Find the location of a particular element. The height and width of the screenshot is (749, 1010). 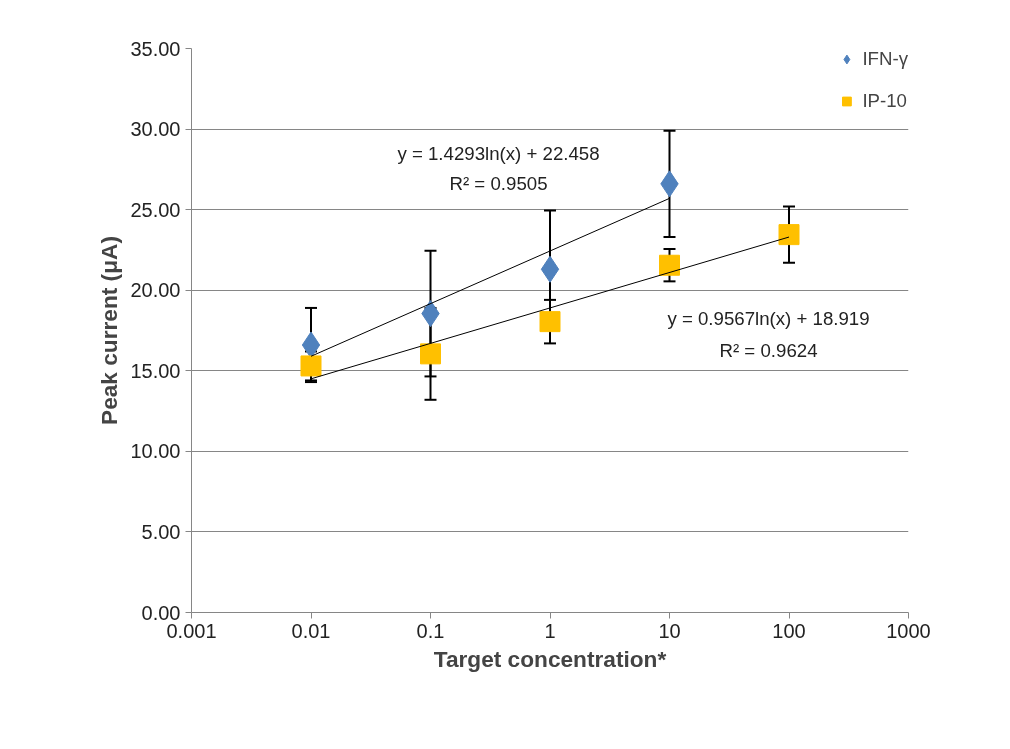

annotation: R² = 0.9505 is located at coordinates (498, 183).